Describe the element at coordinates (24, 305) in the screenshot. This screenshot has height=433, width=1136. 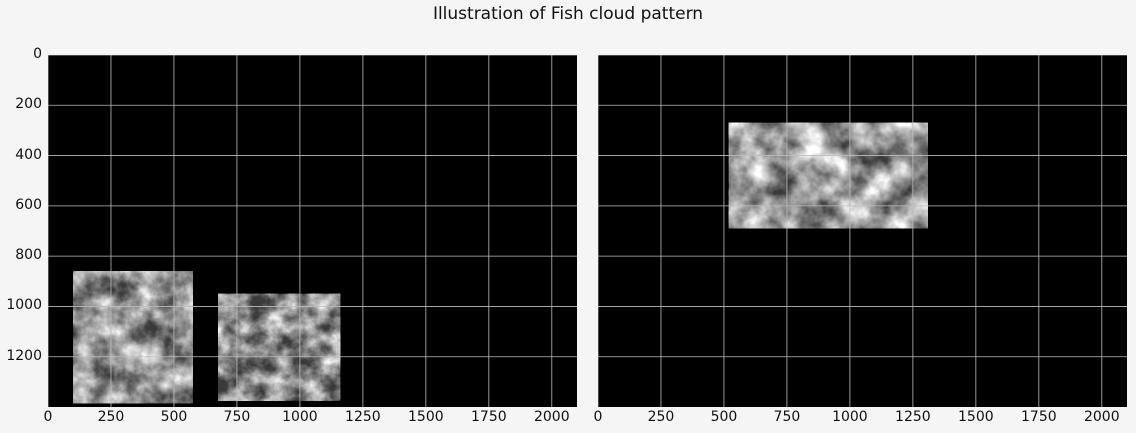
I see `y-tick-label: 1000` at that location.